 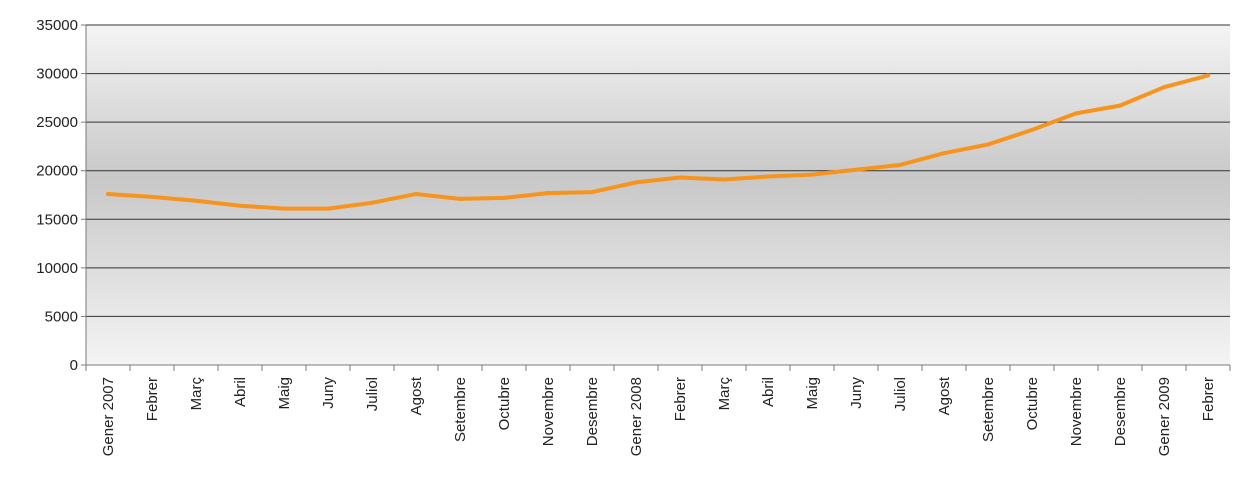 What do you see at coordinates (57, 122) in the screenshot?
I see `y-tick-label: 25000` at bounding box center [57, 122].